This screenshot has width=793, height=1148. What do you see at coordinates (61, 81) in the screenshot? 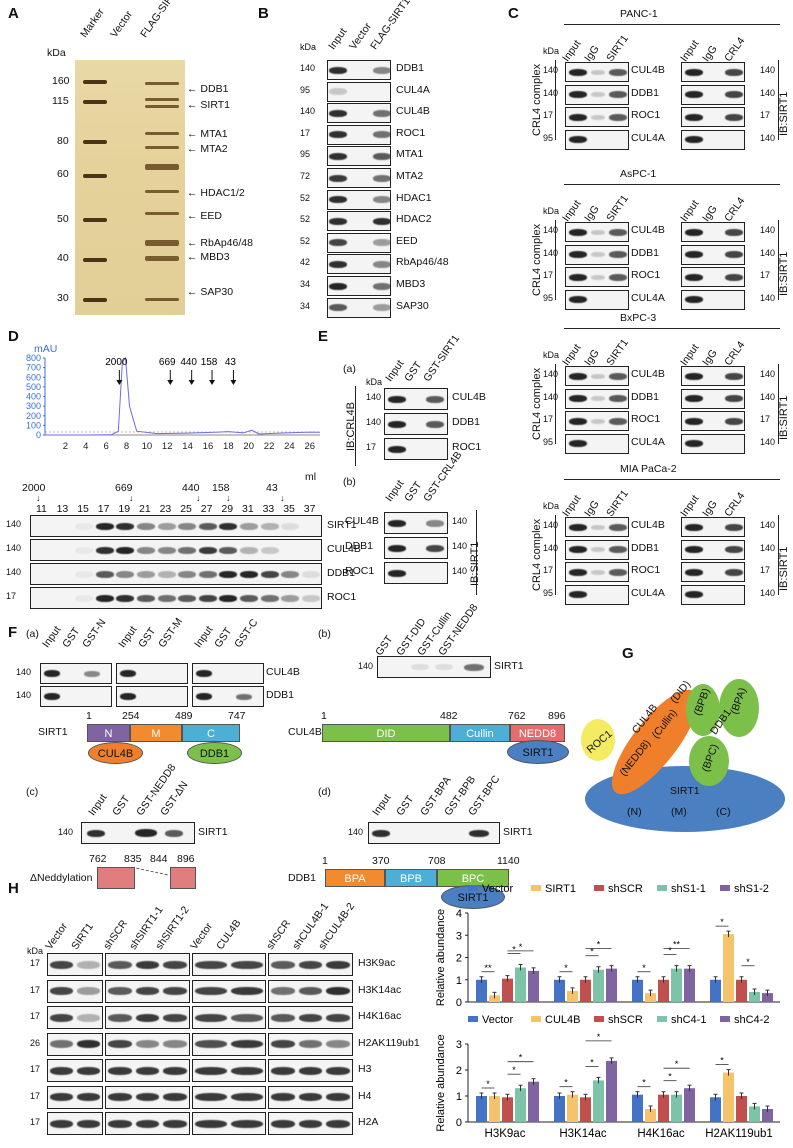
I see `mw-marker: 160` at bounding box center [61, 81].